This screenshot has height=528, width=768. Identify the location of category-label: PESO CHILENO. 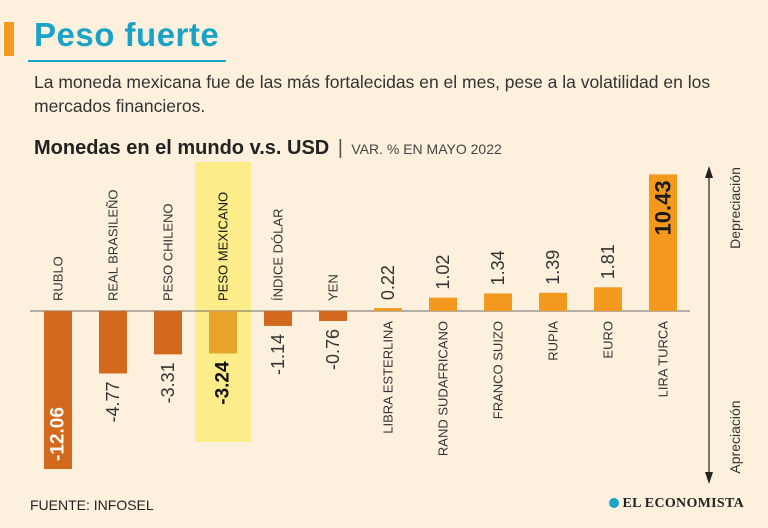
(168, 252).